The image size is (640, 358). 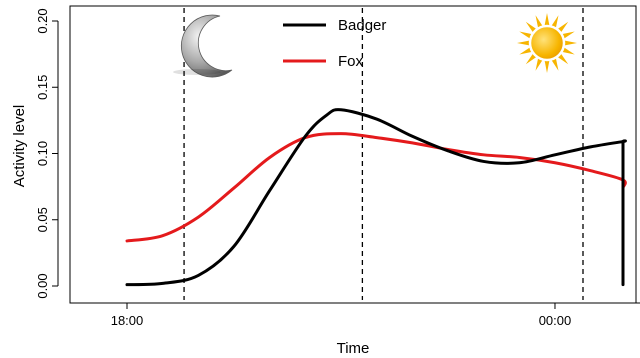 What do you see at coordinates (42, 87) in the screenshot?
I see `y-tick-label: 0.15` at bounding box center [42, 87].